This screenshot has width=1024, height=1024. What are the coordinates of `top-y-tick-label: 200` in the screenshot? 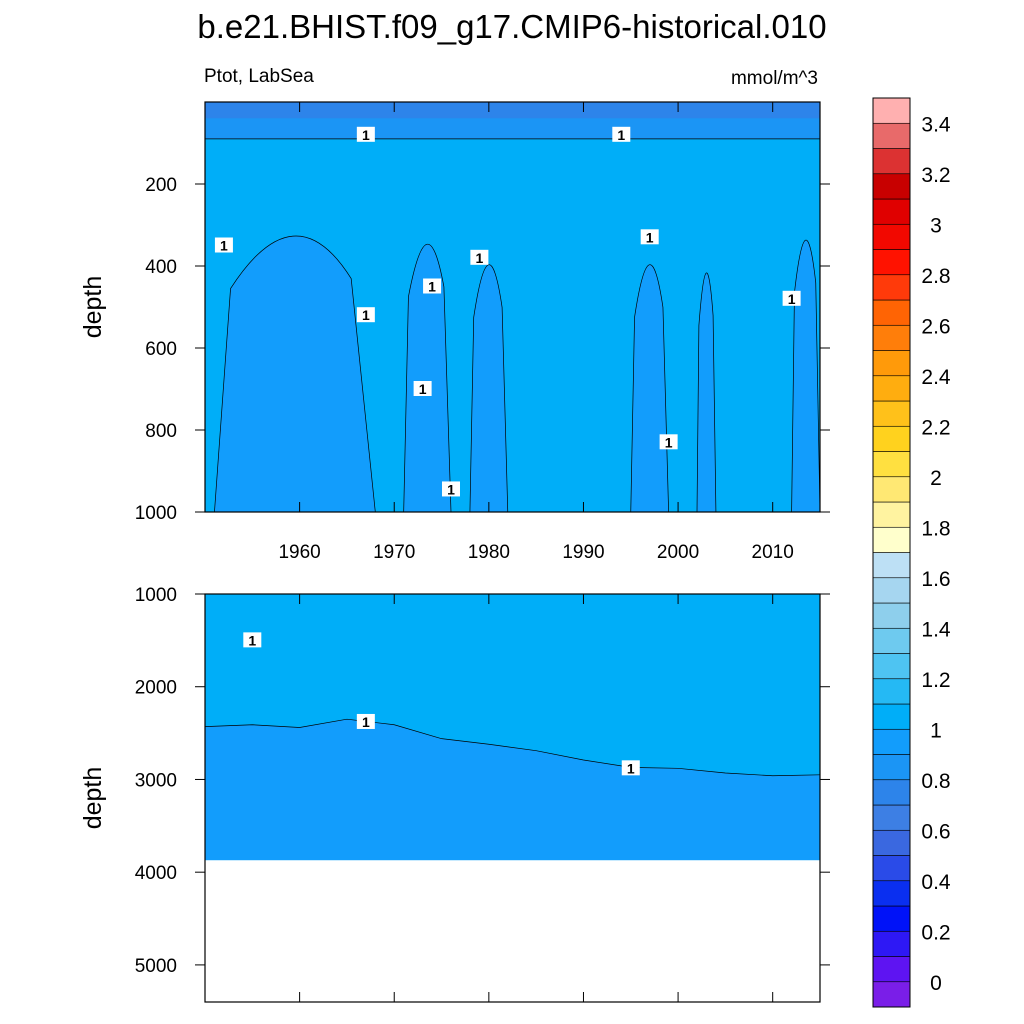 It's located at (161, 185).